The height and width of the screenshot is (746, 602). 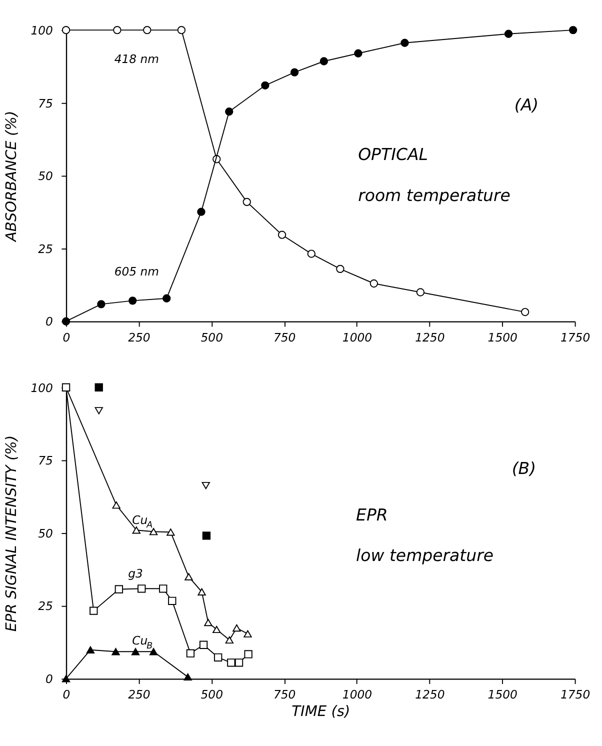 I want to click on annotation: EPR, so click(x=372, y=514).